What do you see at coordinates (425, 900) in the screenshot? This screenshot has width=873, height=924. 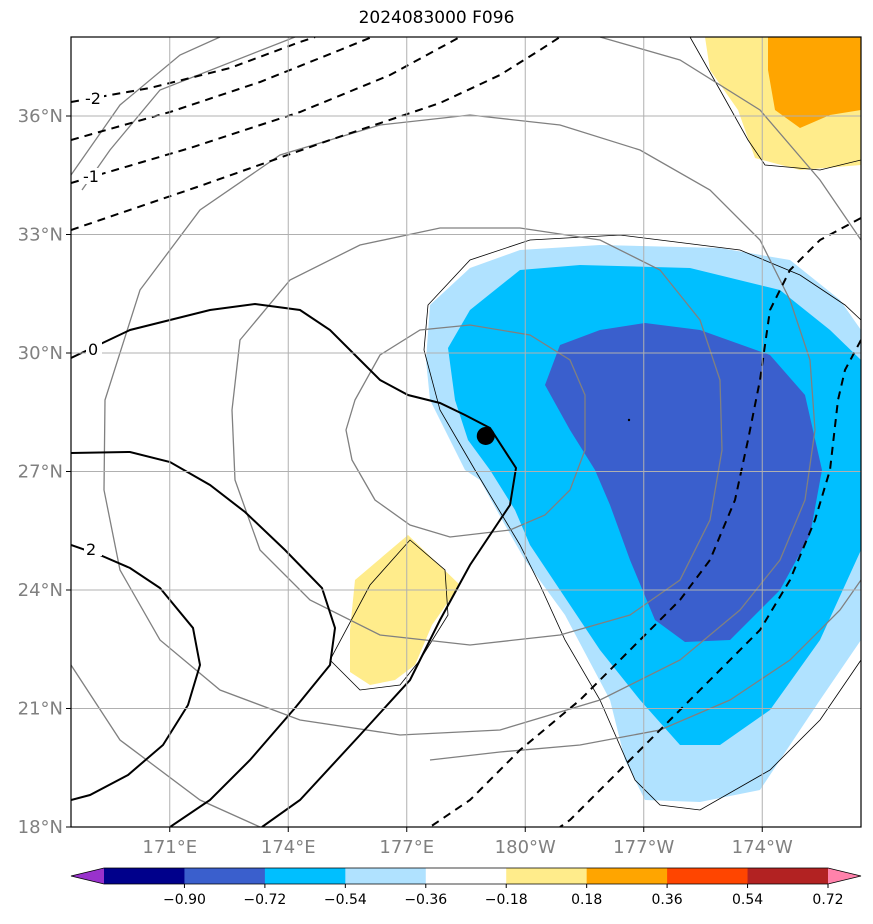 I see `colorbar-label: −0.36` at bounding box center [425, 900].